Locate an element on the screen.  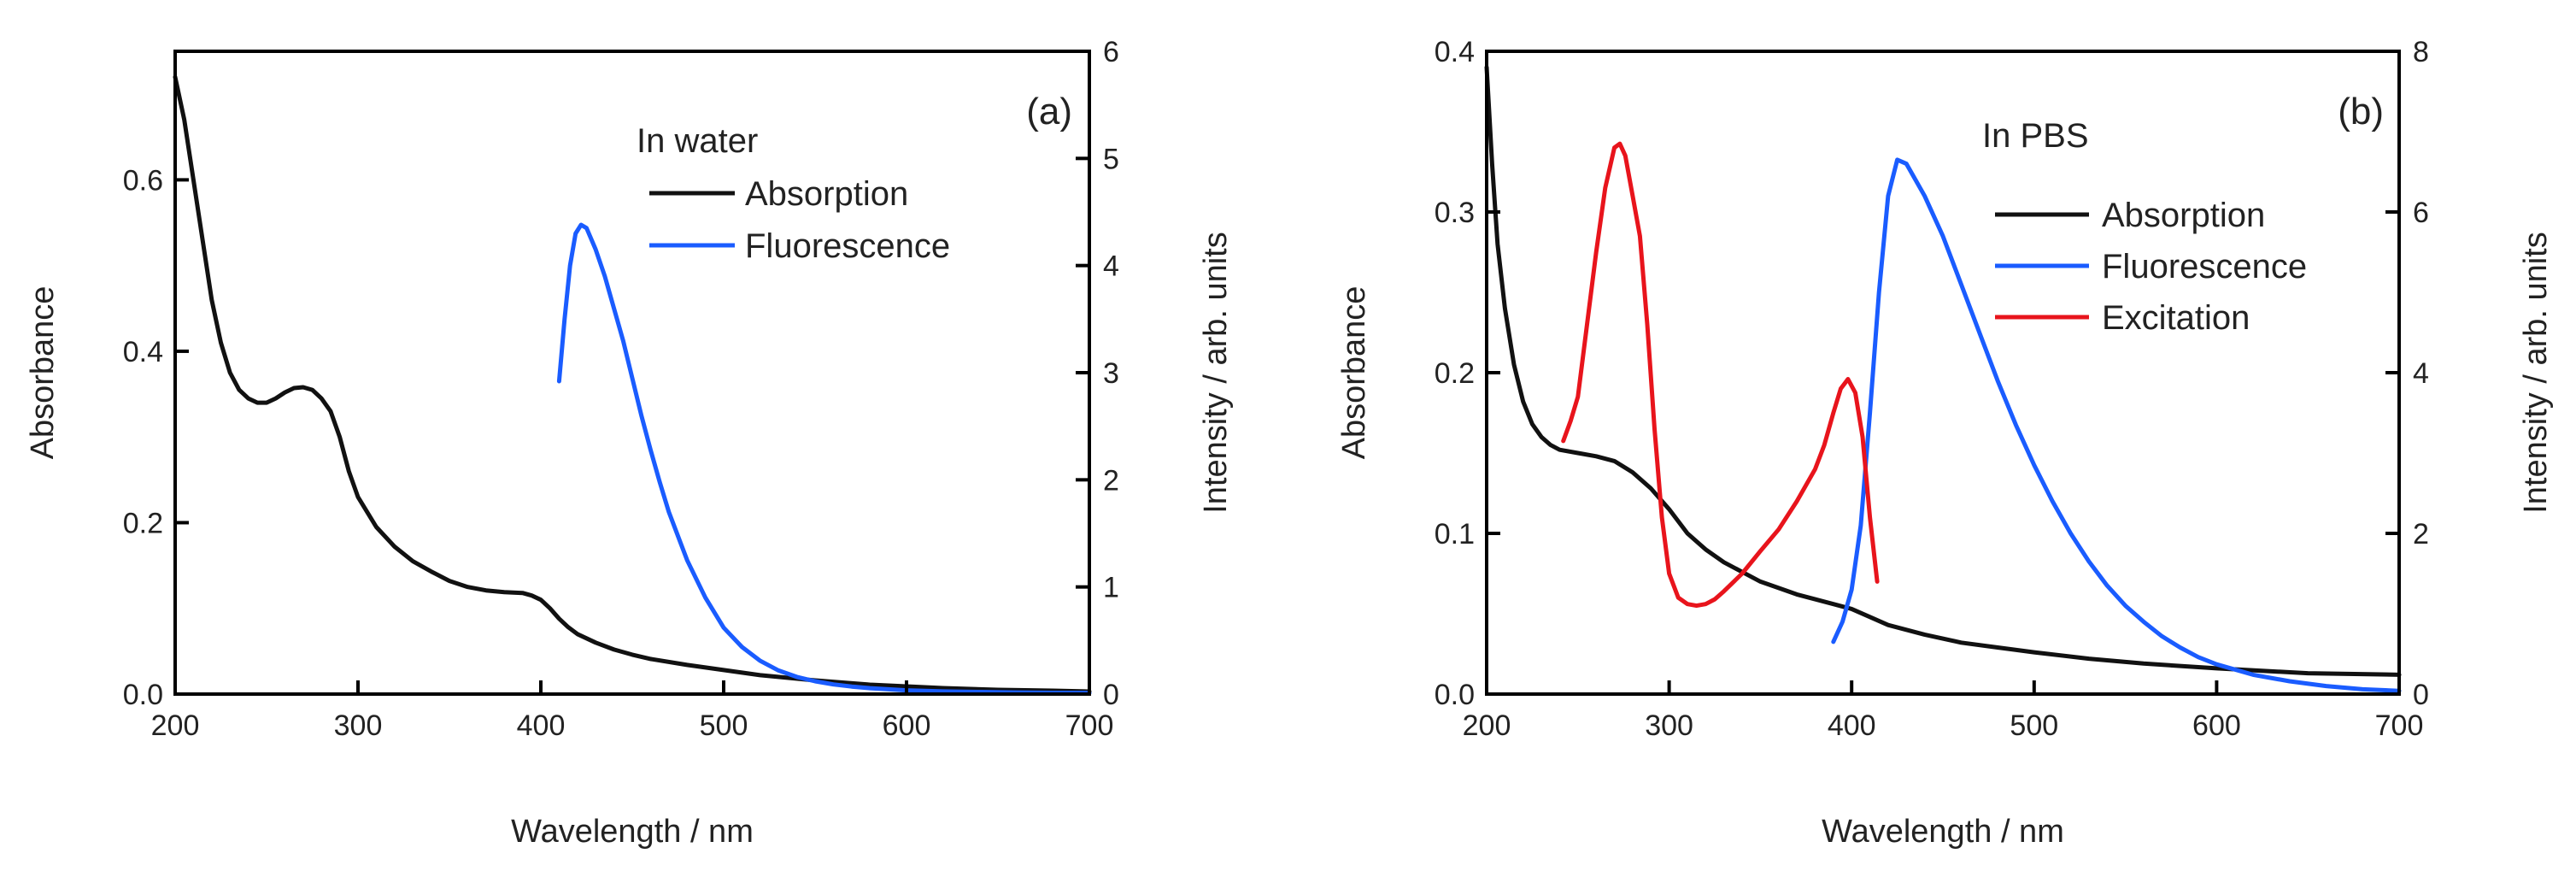
panel-b-label: (b) is located at coordinates (2361, 111).